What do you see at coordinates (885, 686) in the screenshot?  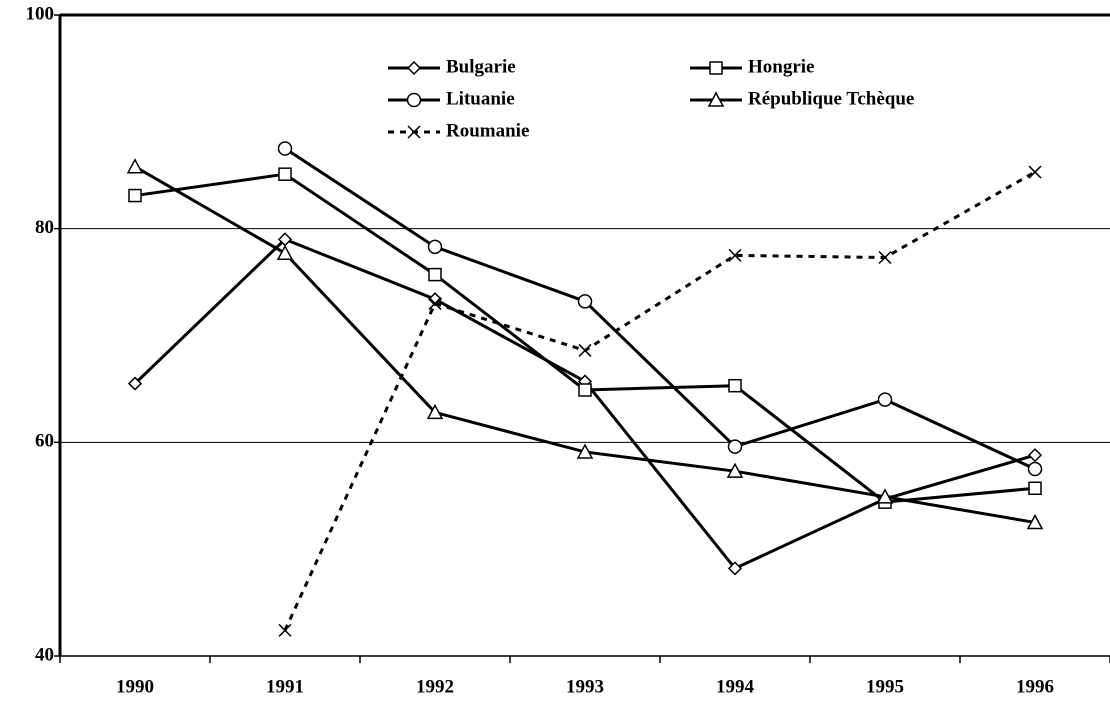 I see `x-tick-label: 1995` at bounding box center [885, 686].